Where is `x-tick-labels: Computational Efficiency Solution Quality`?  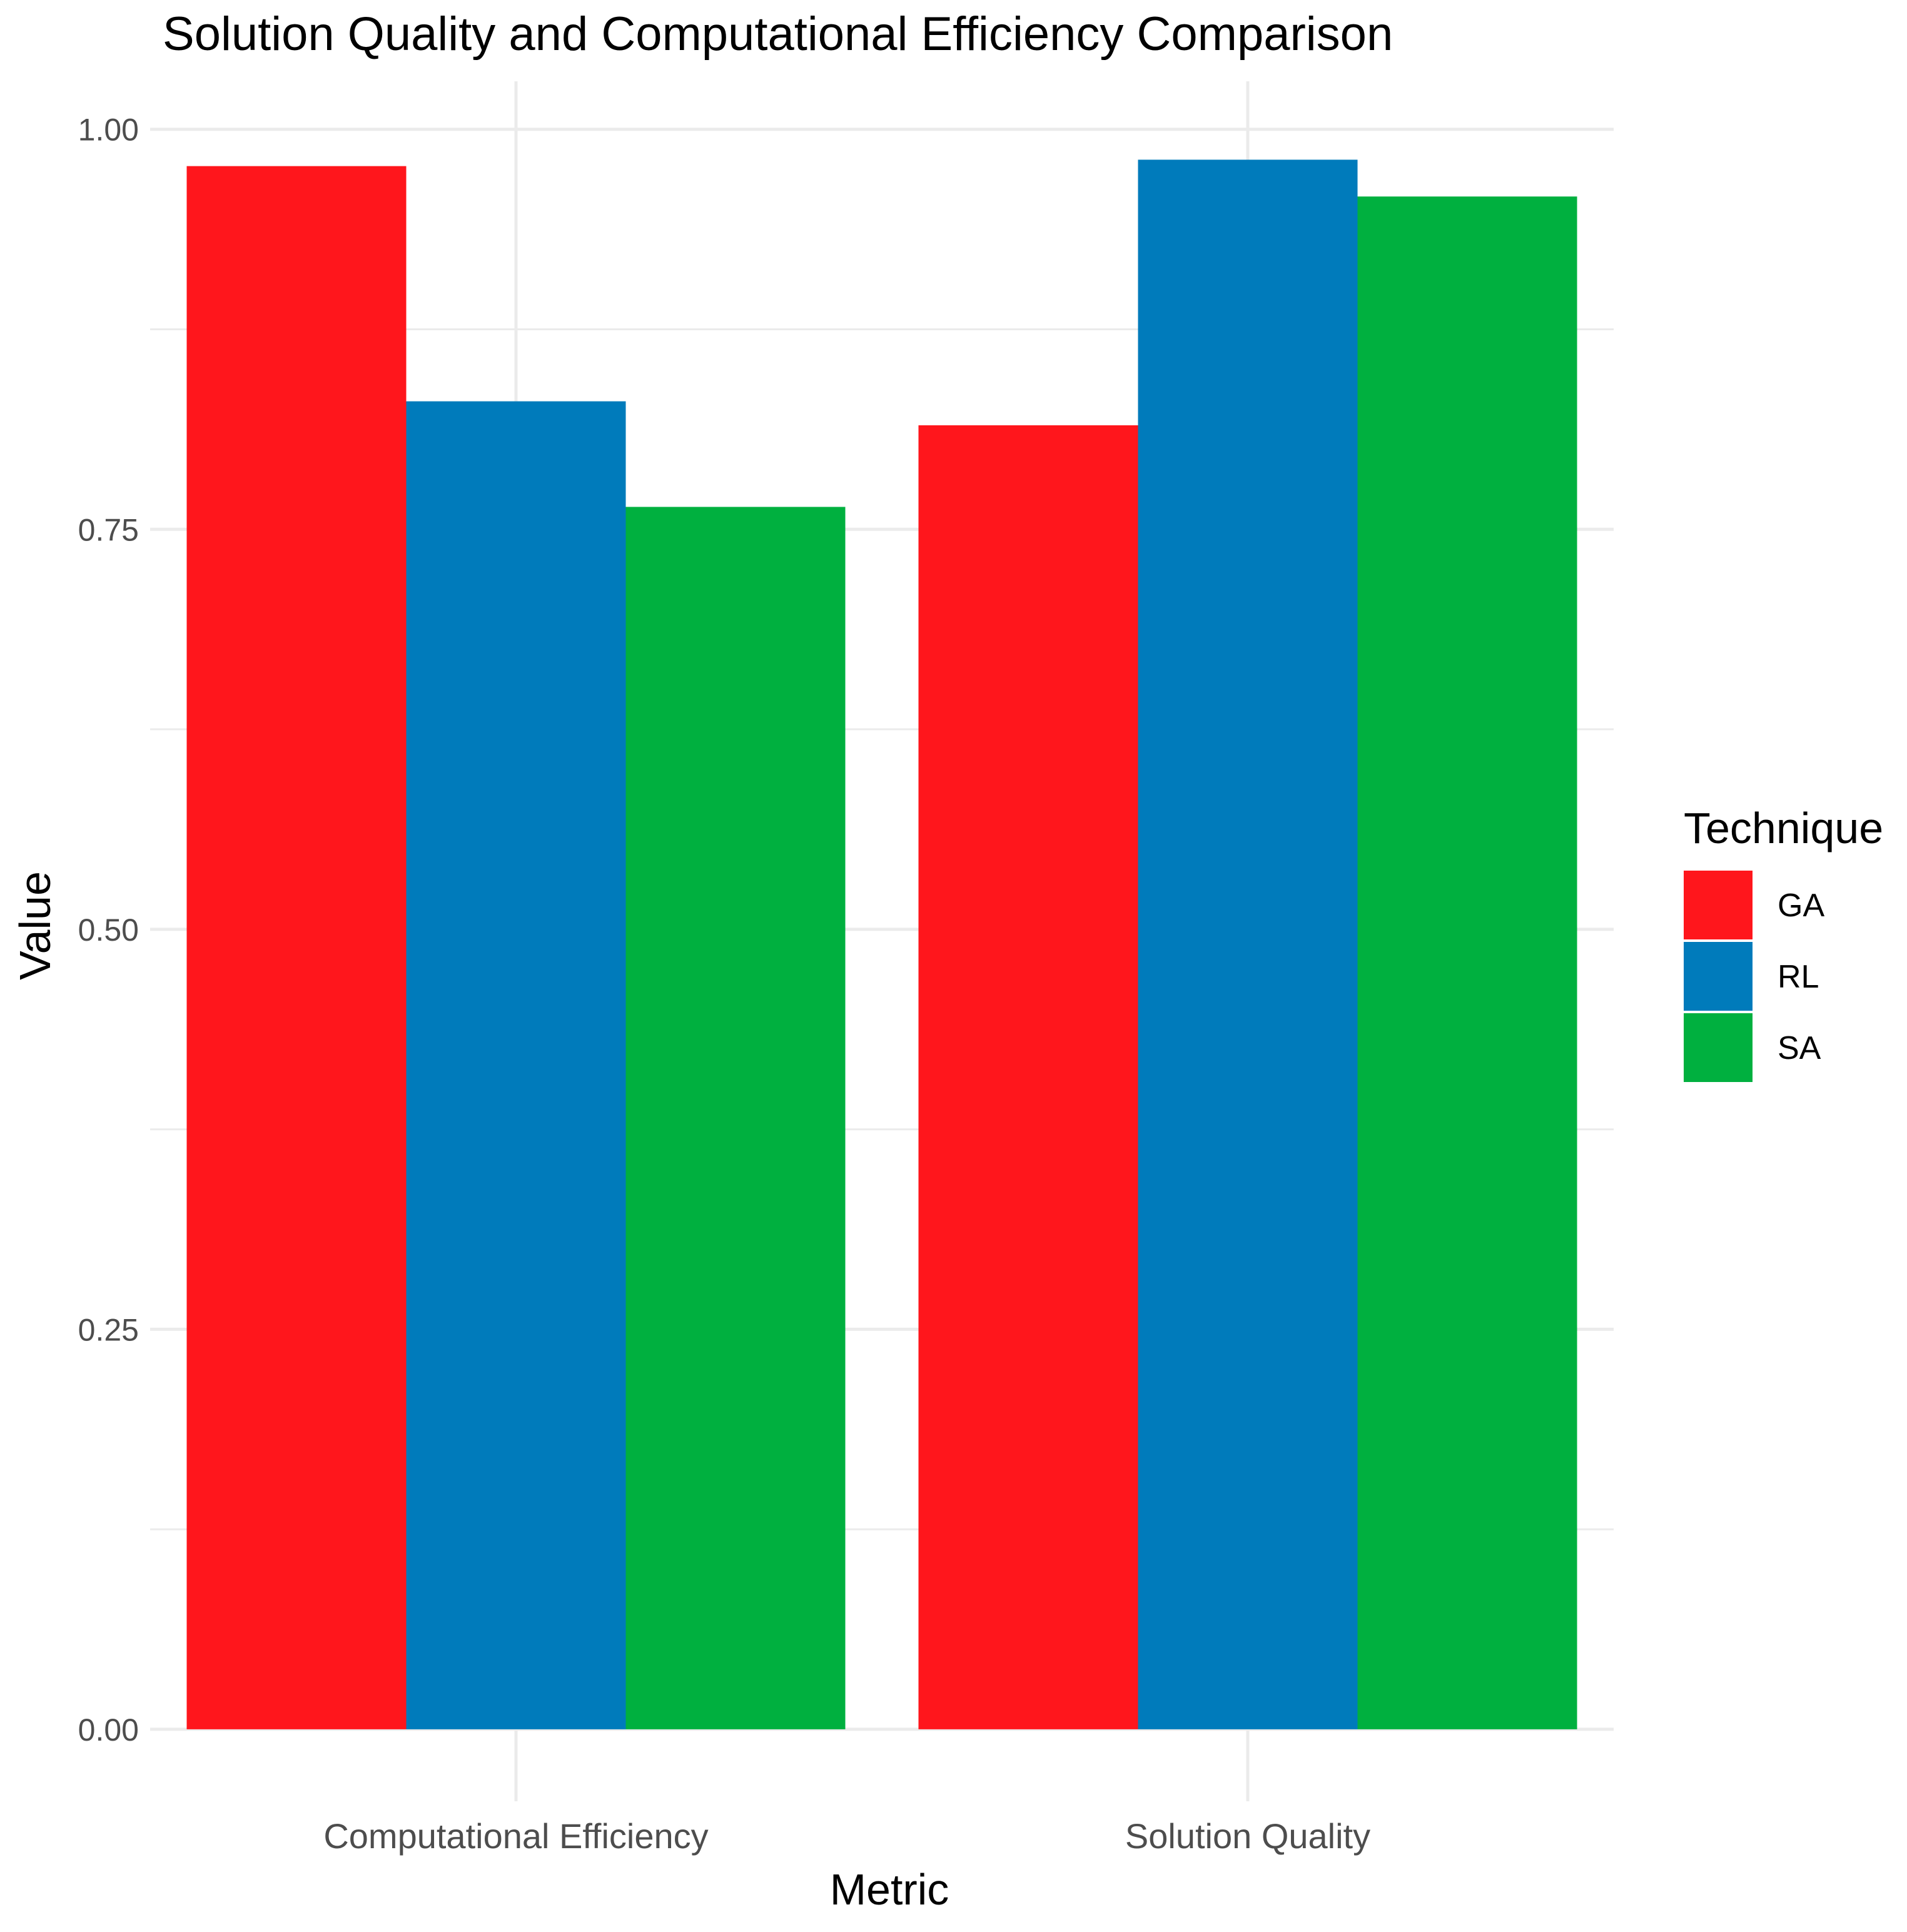 x-tick-labels: Computational Efficiency Solution Quality is located at coordinates (846, 1836).